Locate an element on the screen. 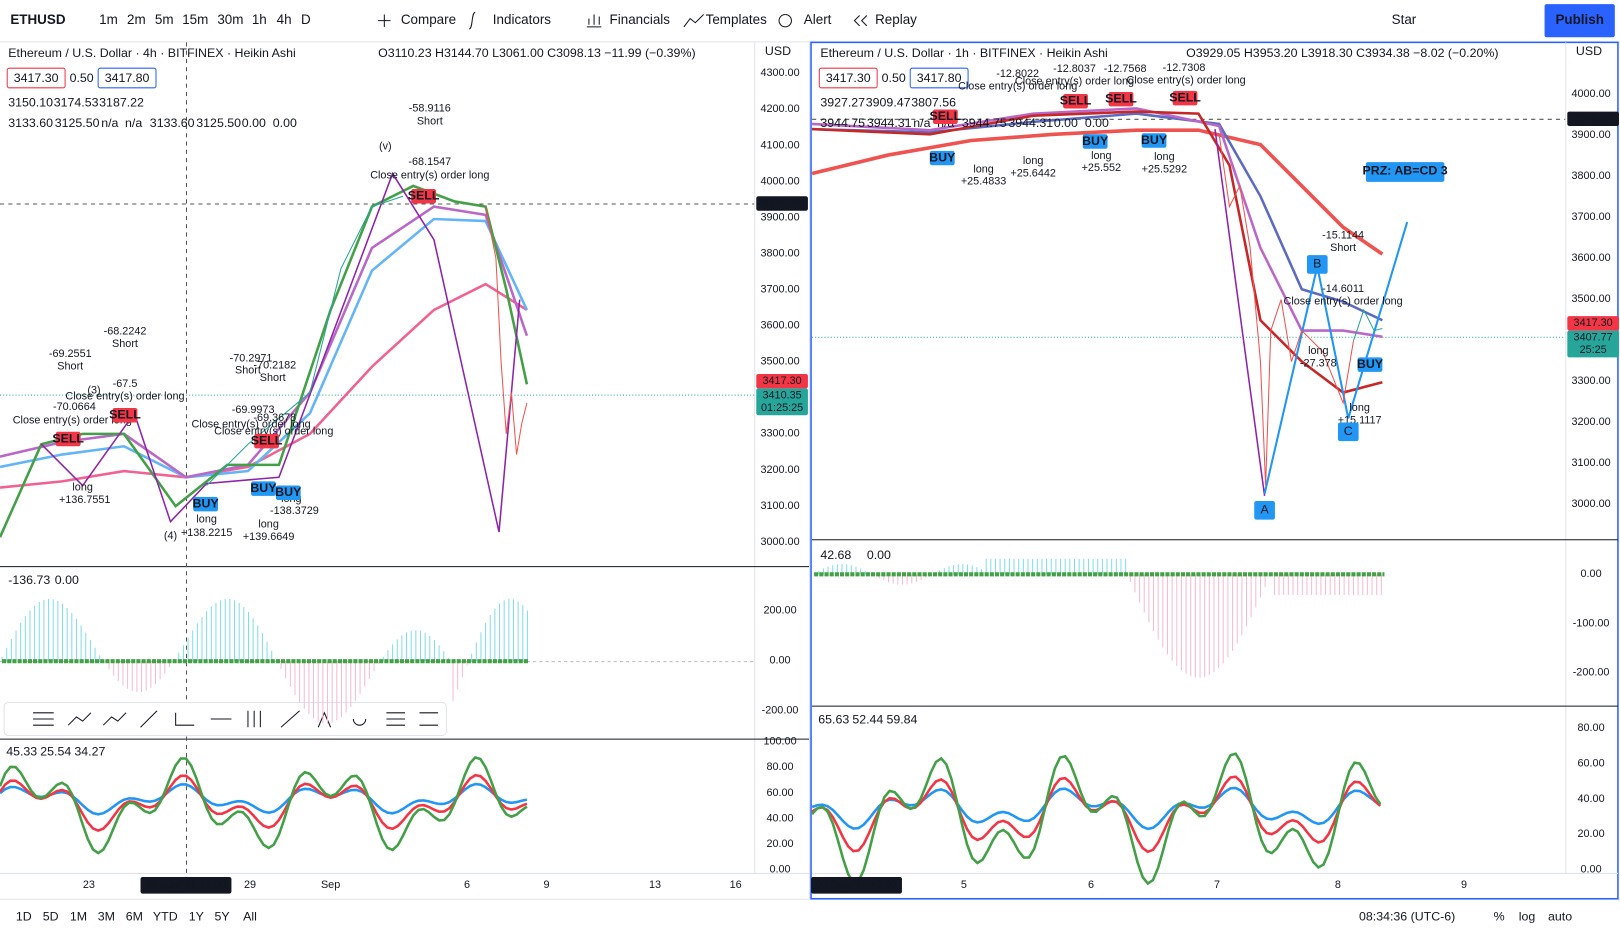  countdown: 25:25 is located at coordinates (1593, 350).